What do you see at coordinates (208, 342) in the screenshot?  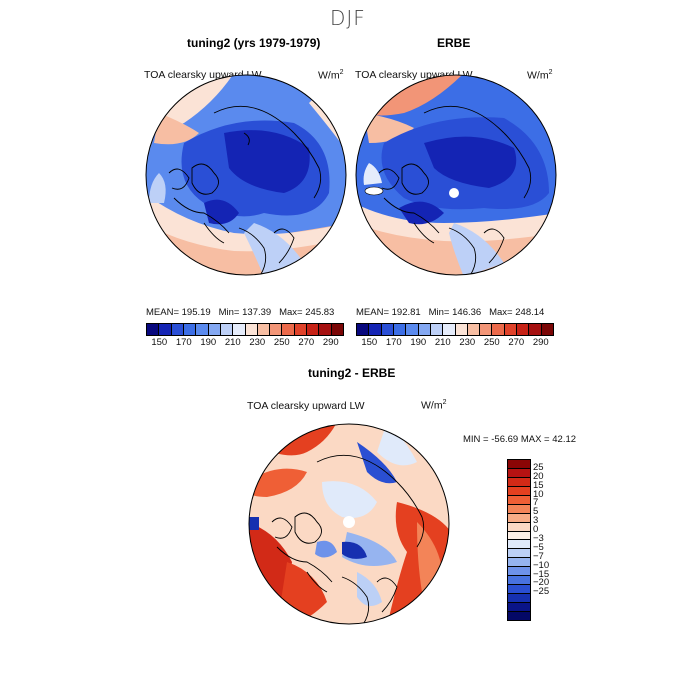 I see `colorbar-tick-label: 190` at bounding box center [208, 342].